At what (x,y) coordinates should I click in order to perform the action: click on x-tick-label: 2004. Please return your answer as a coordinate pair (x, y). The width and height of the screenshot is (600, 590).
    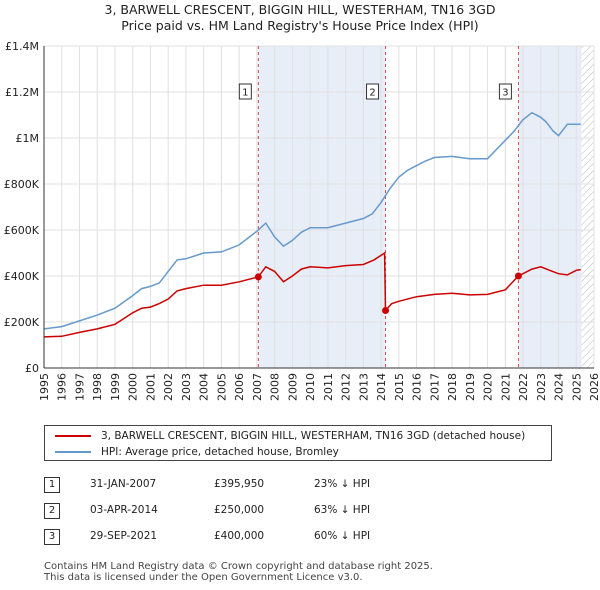
    Looking at the image, I should click on (204, 387).